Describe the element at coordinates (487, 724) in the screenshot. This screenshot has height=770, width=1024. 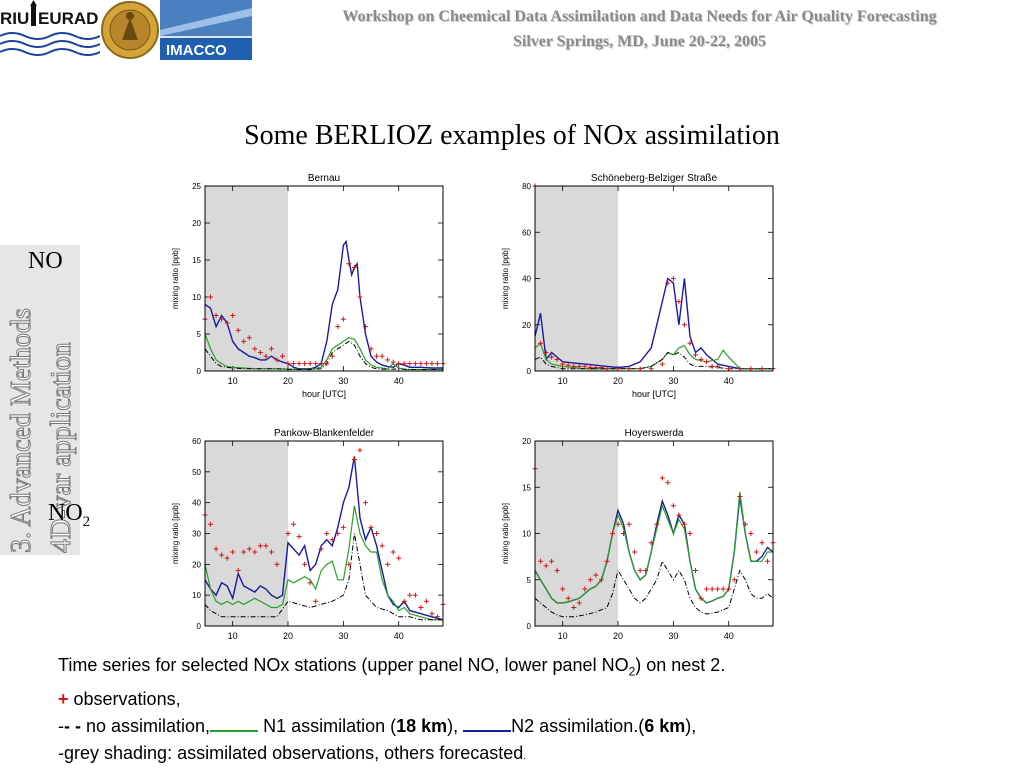
I see `n2-line-symbol` at that location.